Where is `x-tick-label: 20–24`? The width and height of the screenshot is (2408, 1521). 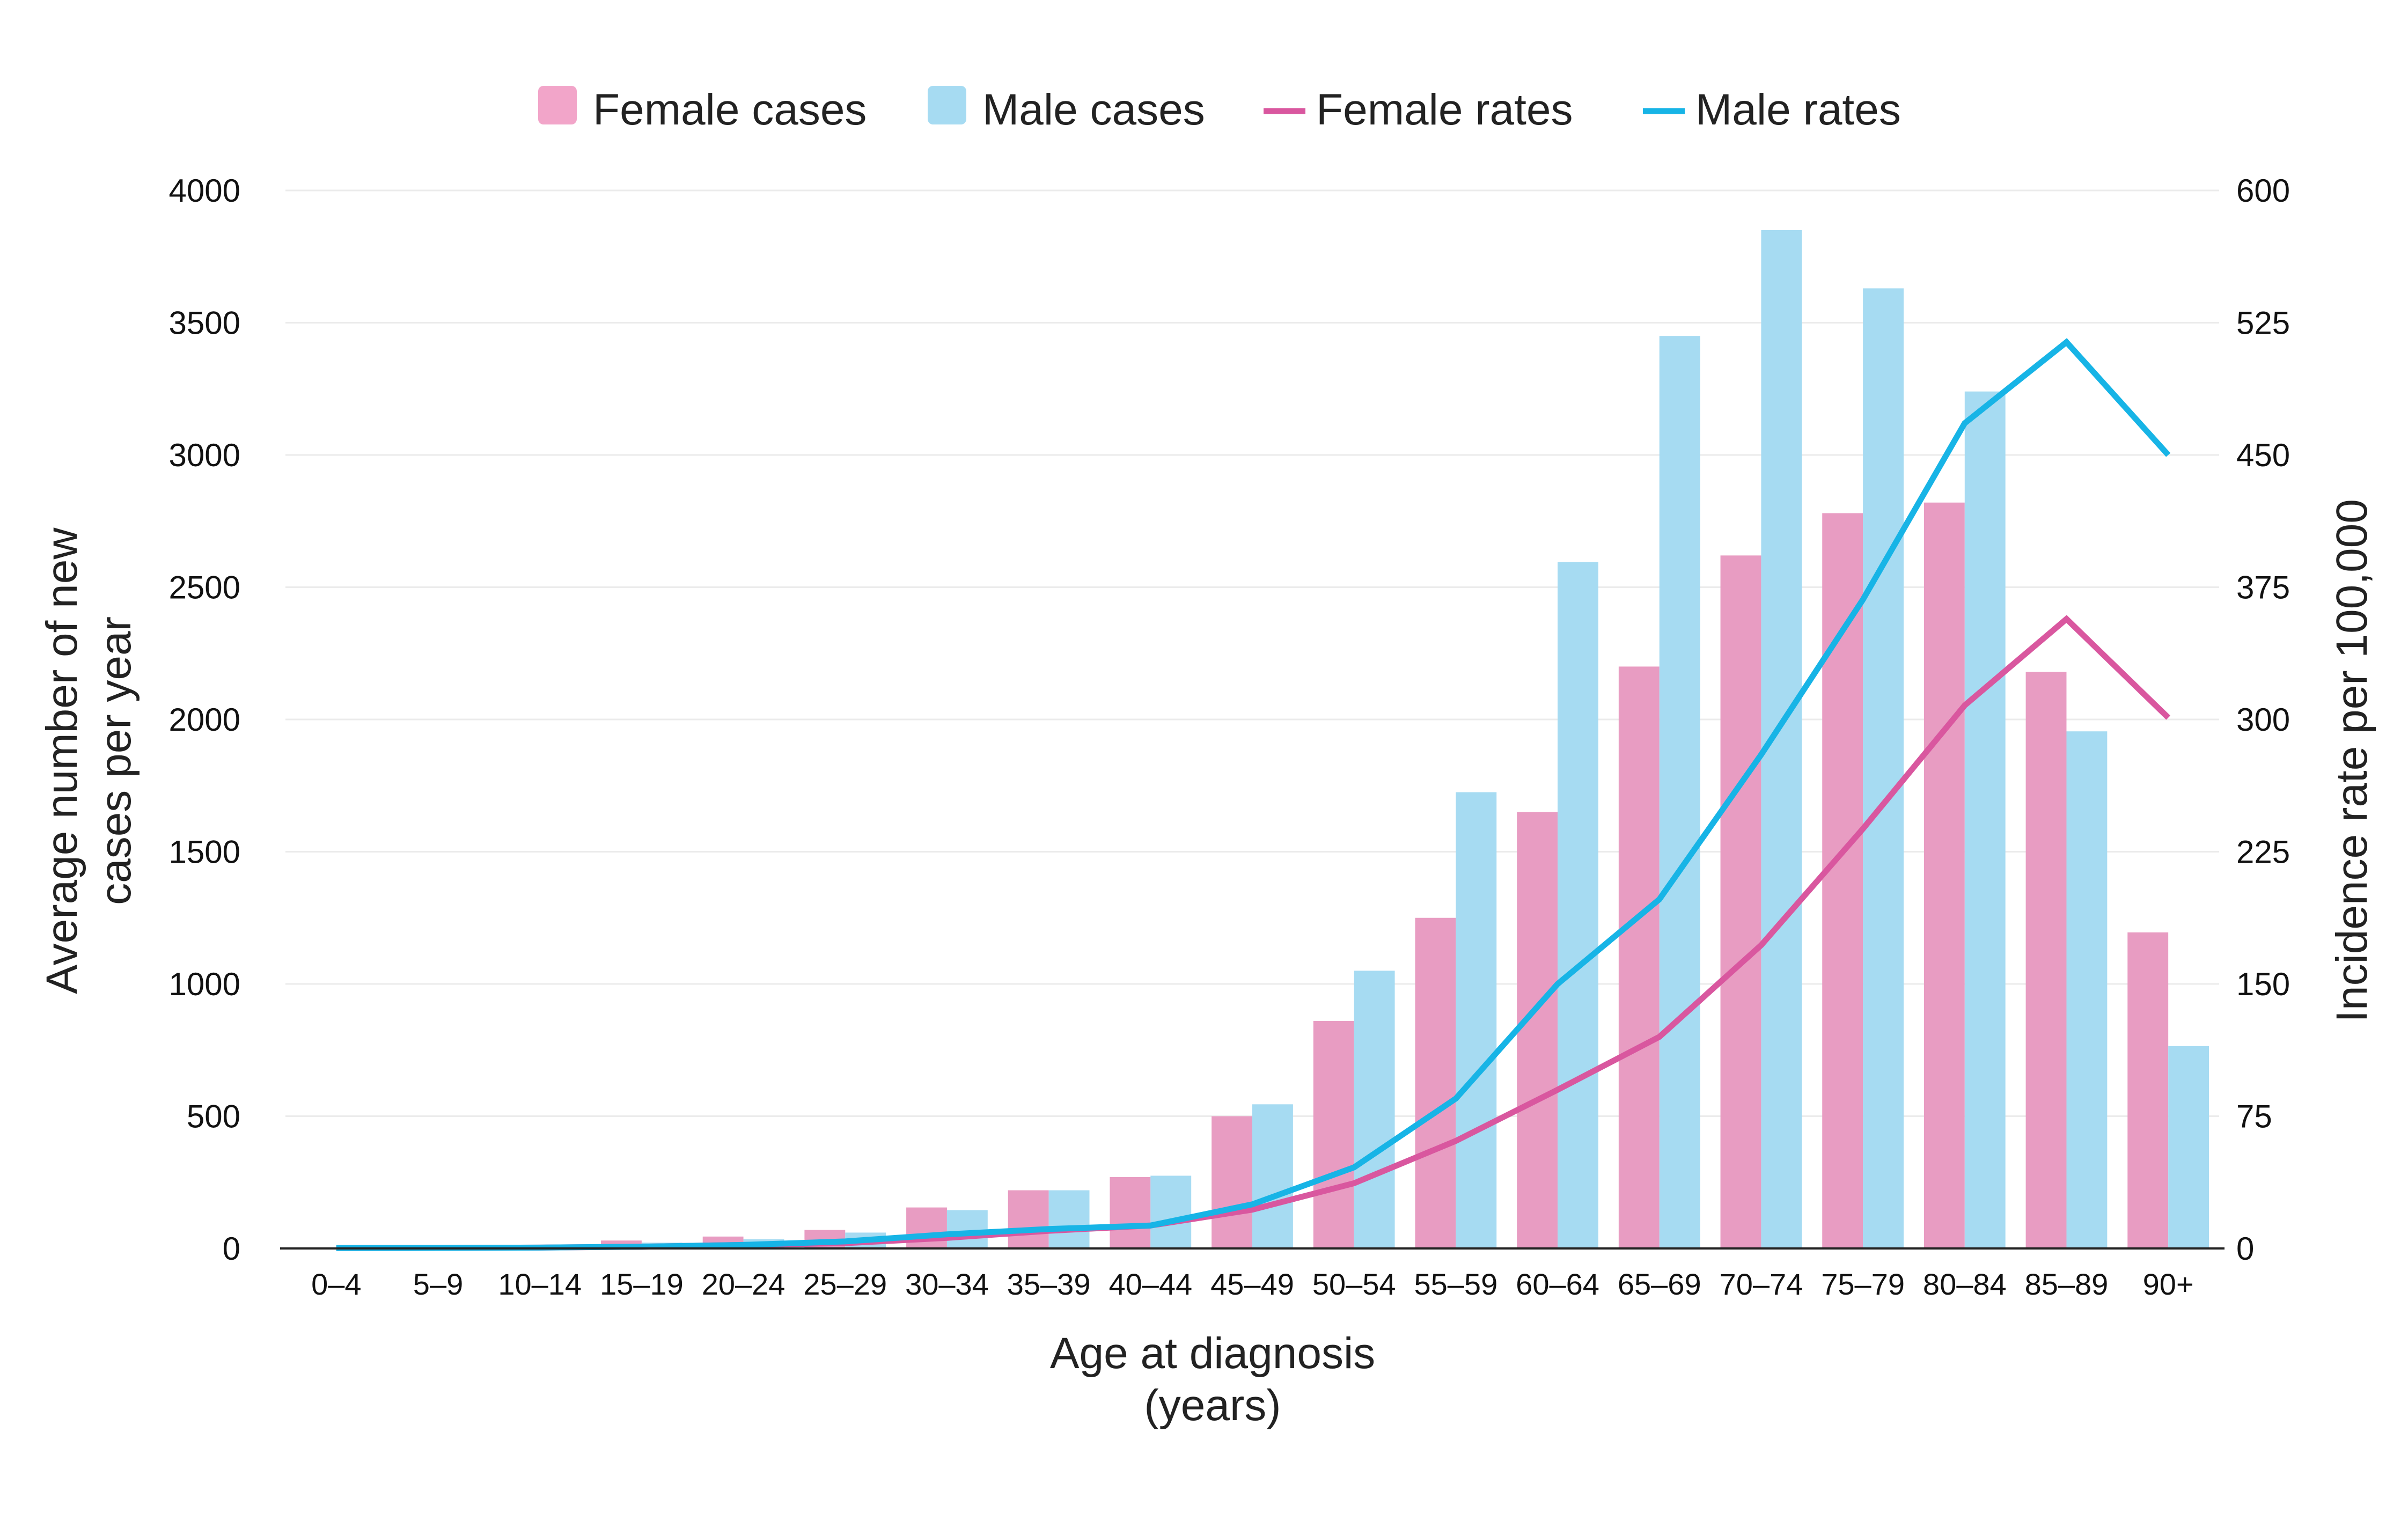
x-tick-label: 20–24 is located at coordinates (743, 1284).